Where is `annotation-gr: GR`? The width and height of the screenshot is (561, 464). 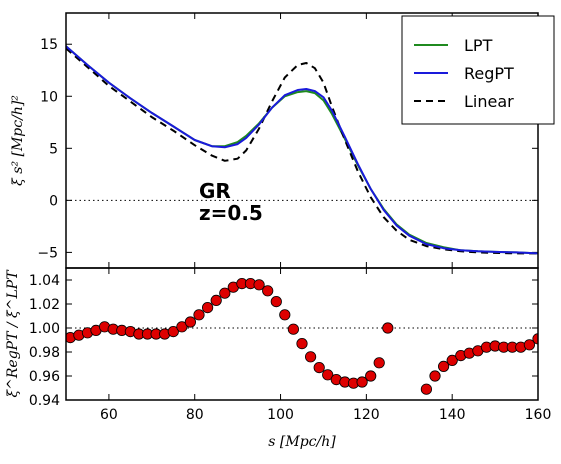 annotation-gr: GR is located at coordinates (215, 191).